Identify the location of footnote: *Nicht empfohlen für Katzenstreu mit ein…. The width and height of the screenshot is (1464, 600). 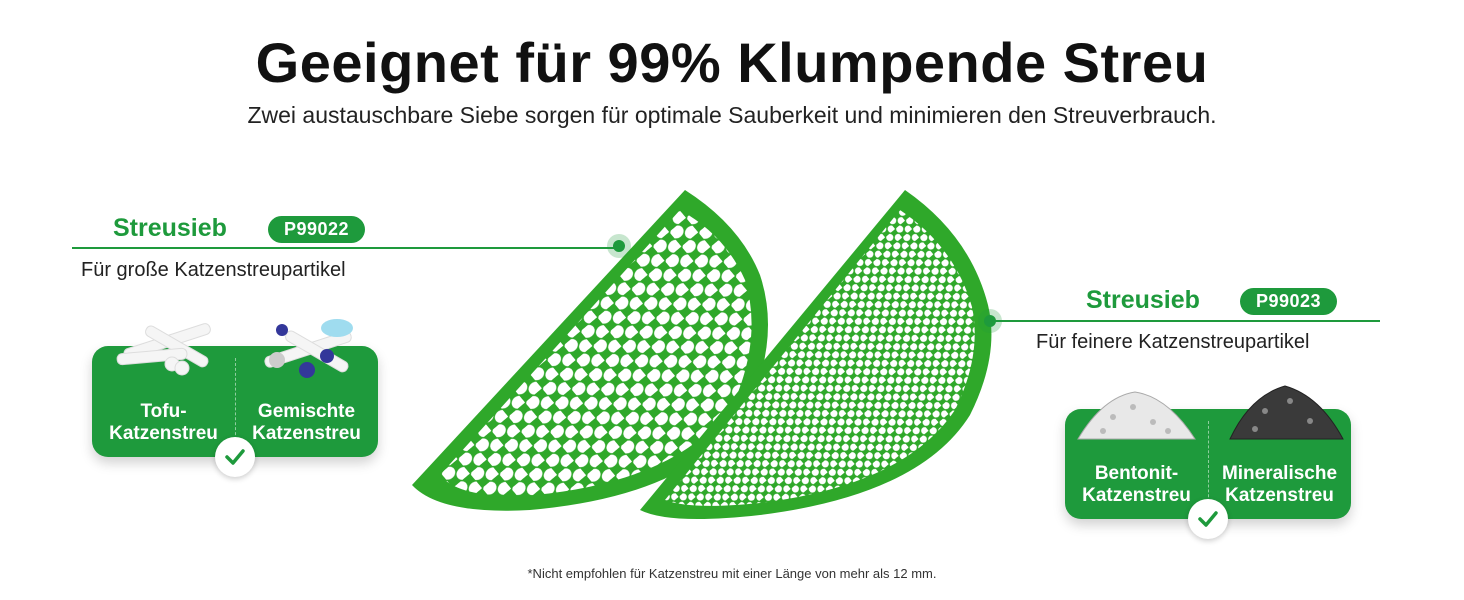
(732, 573).